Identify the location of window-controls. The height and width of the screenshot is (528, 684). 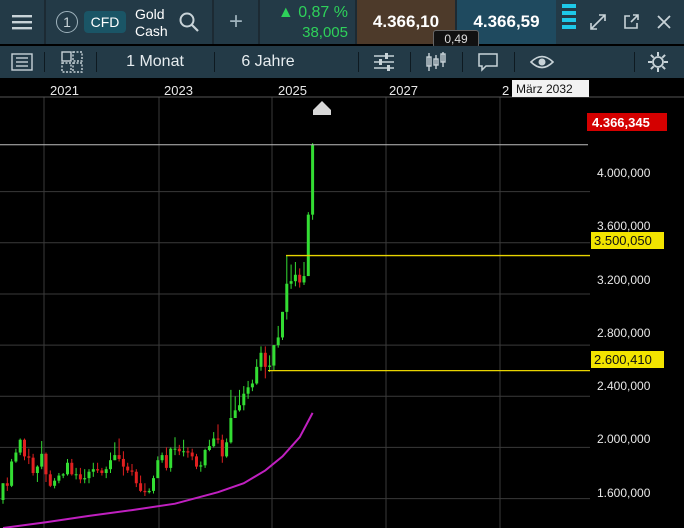
(620, 22).